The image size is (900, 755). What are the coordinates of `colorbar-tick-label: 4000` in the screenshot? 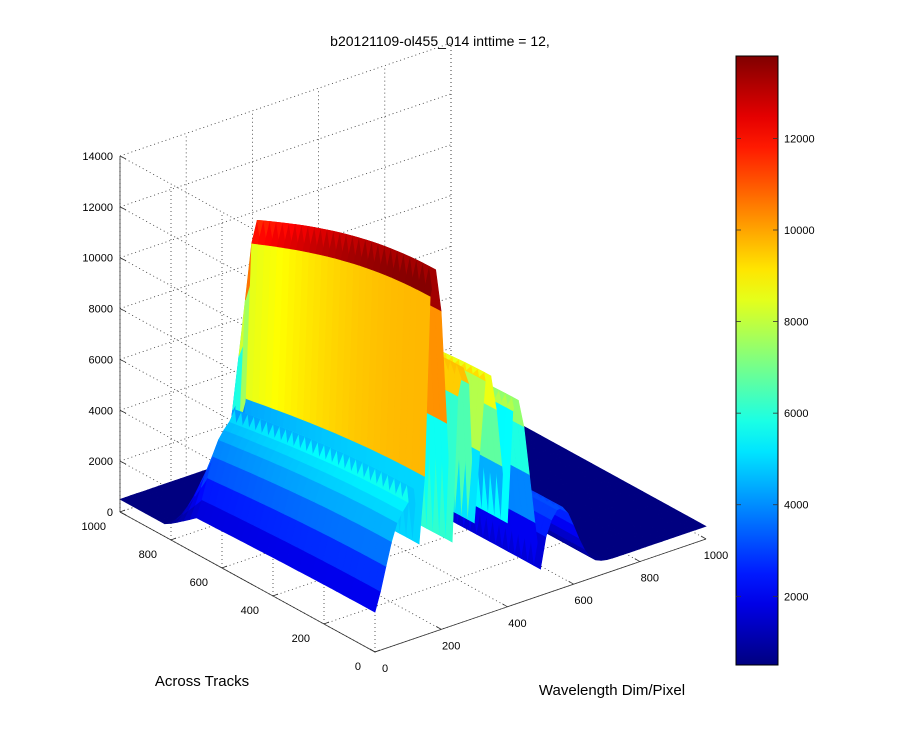 It's located at (796, 506).